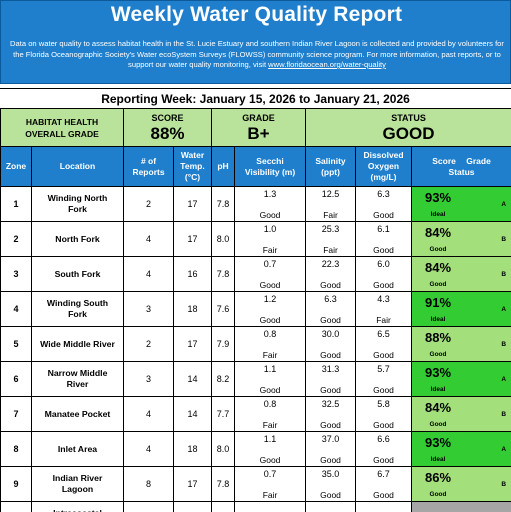 The height and width of the screenshot is (512, 511). I want to click on salinity-rating: Good, so click(330, 494).